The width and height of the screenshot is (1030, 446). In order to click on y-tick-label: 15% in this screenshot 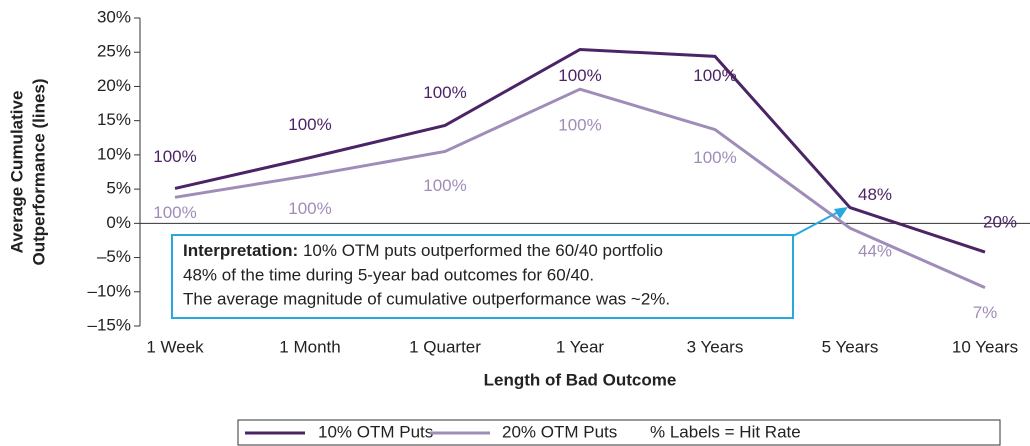, I will do `click(114, 119)`.